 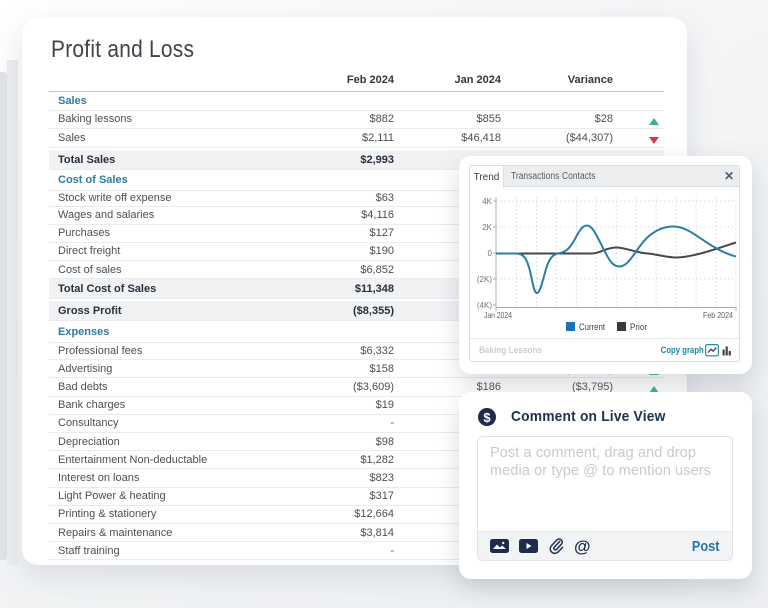 What do you see at coordinates (484, 279) in the screenshot?
I see `svg-text: (2K)` at bounding box center [484, 279].